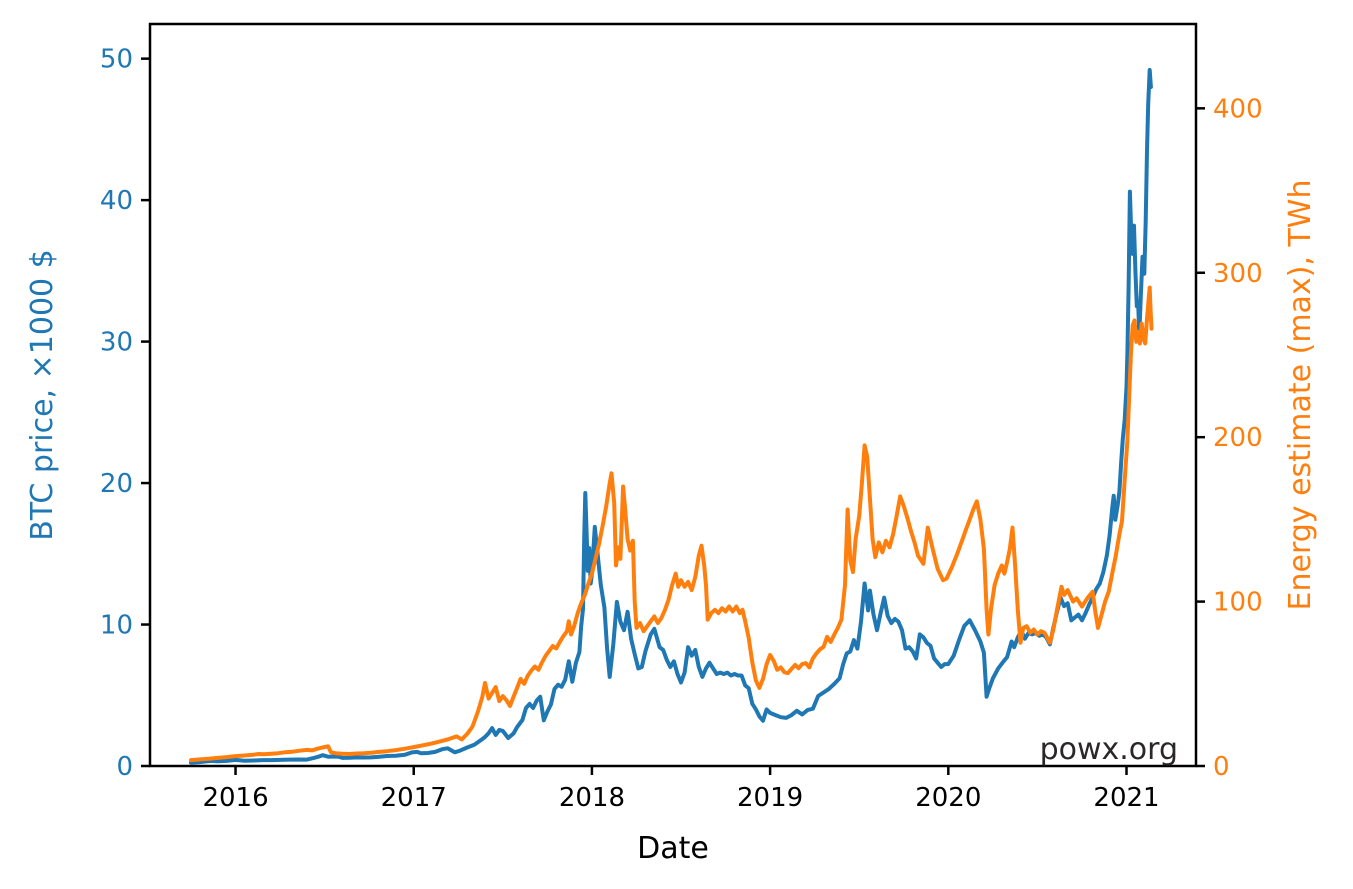  What do you see at coordinates (592, 798) in the screenshot?
I see `x-tick-label: 2018` at bounding box center [592, 798].